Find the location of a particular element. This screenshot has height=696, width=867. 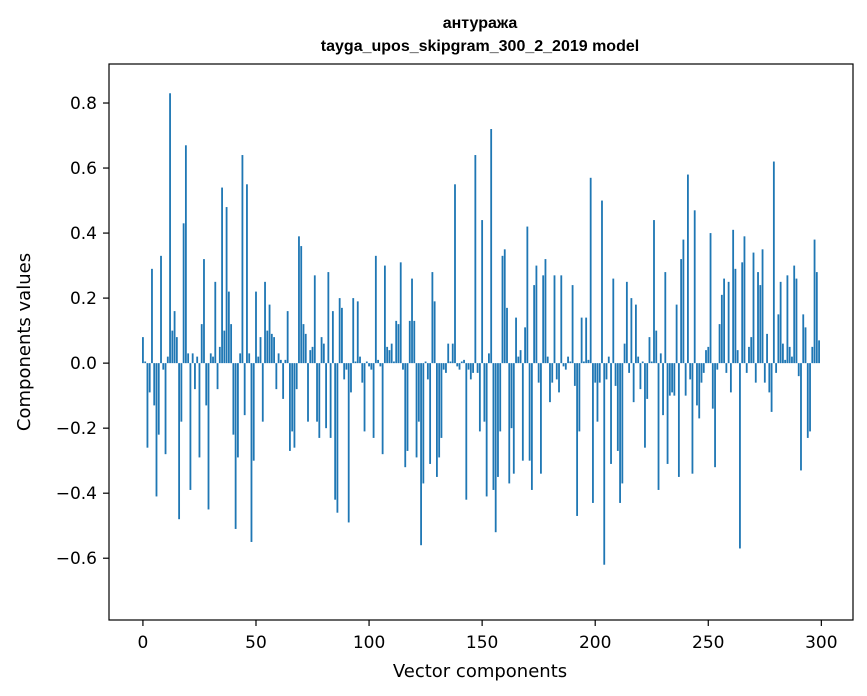

x-axis-ticks: 0 50 100 150 200 250 300 is located at coordinates (488, 636).